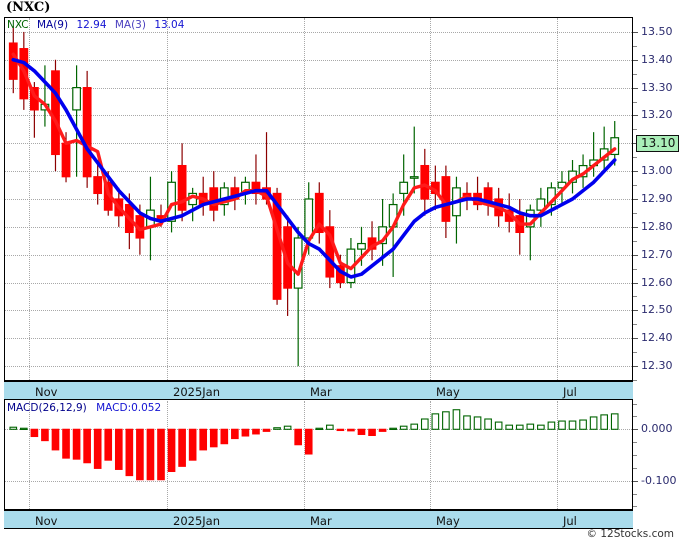  I want to click on price-x-axis-band, so click(318, 390).